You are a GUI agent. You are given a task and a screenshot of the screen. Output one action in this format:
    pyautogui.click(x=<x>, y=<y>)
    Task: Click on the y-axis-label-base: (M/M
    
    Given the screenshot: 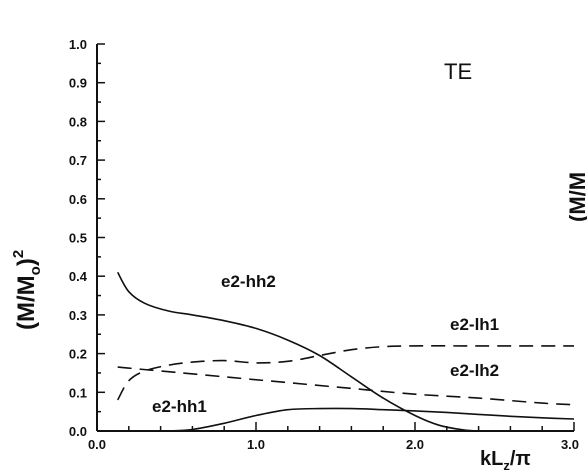 What is the action you would take?
    pyautogui.click(x=26, y=302)
    